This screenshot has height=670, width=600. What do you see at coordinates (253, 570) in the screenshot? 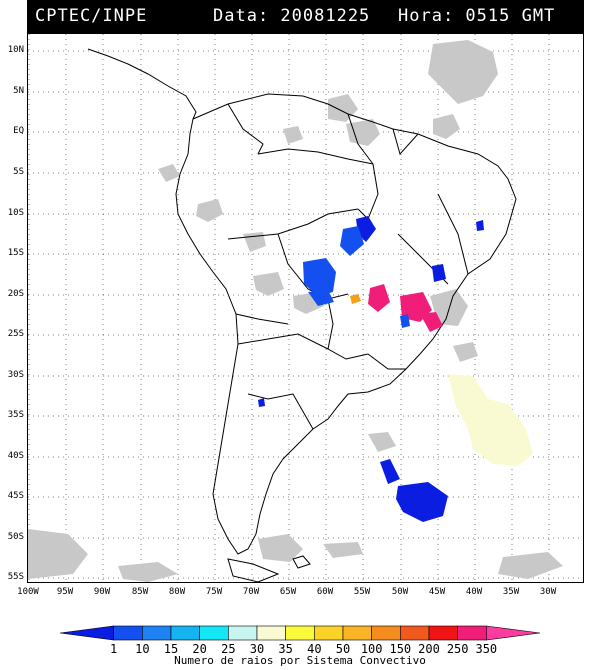
I see `tierra-del-fuego` at bounding box center [253, 570].